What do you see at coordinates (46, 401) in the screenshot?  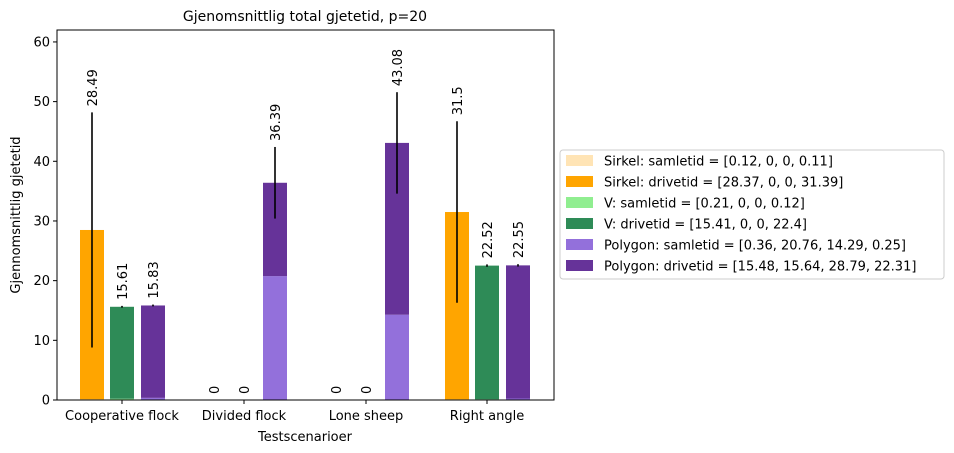 I see `y-tick-label: 0` at bounding box center [46, 401].